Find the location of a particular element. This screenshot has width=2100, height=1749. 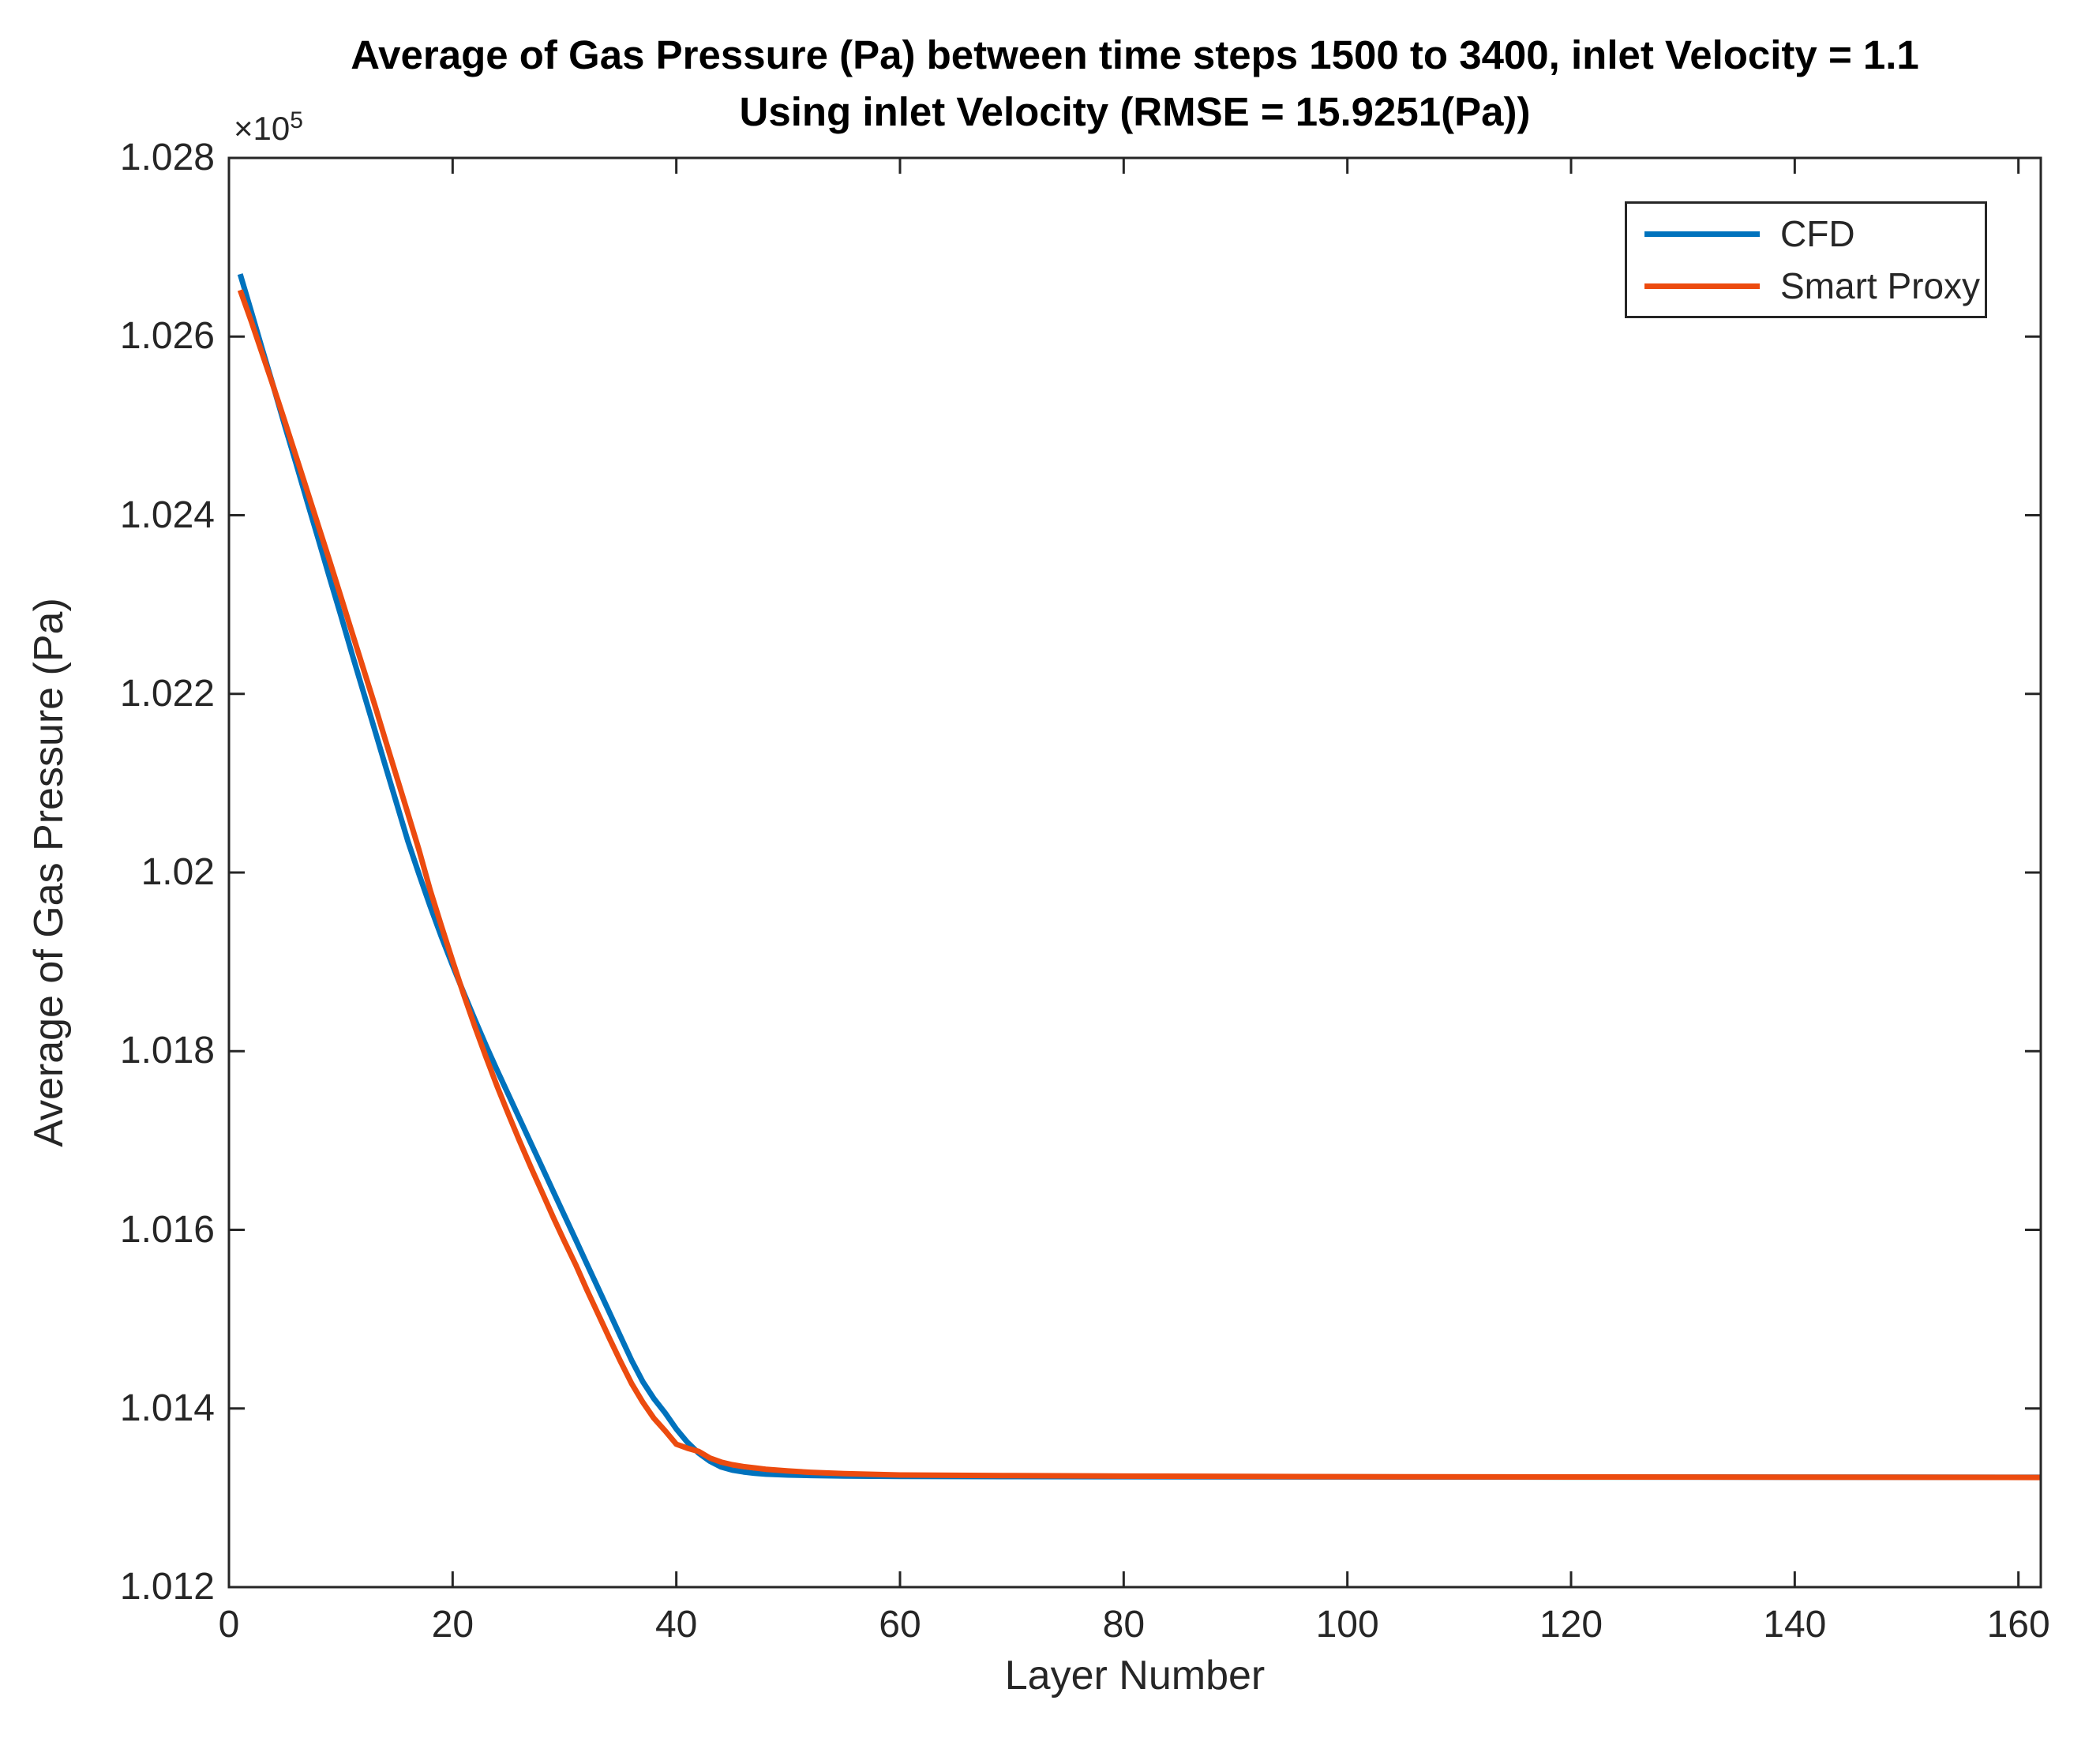

x-tick-label: 0 is located at coordinates (229, 1625).